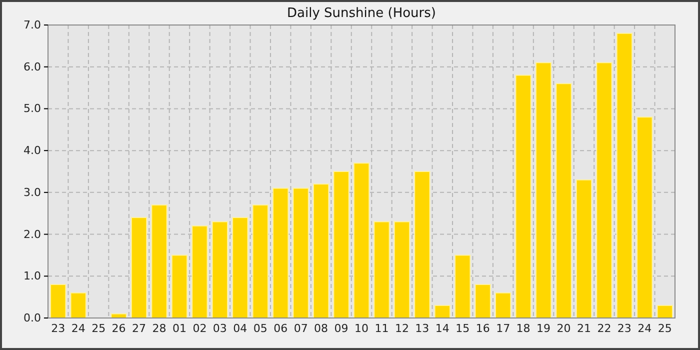 This screenshot has width=700, height=350. Describe the element at coordinates (321, 328) in the screenshot. I see `x-tick-label: 08` at that location.